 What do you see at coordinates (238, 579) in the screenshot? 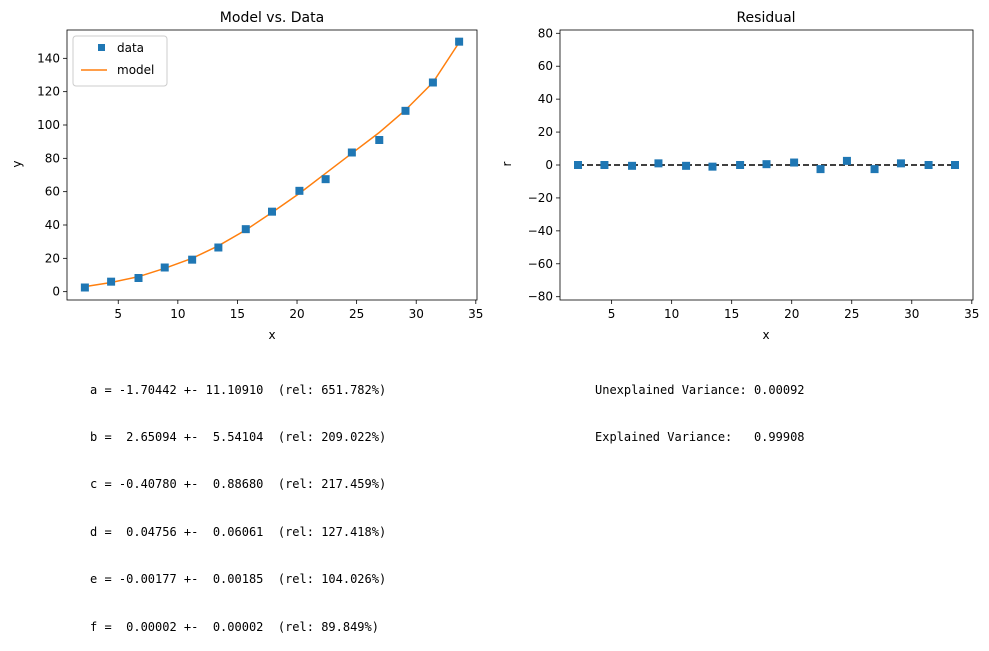
I see `fit-parameter-e: e = -0.00177 +- 0.00185 (rel: 104.026%)` at bounding box center [238, 579].